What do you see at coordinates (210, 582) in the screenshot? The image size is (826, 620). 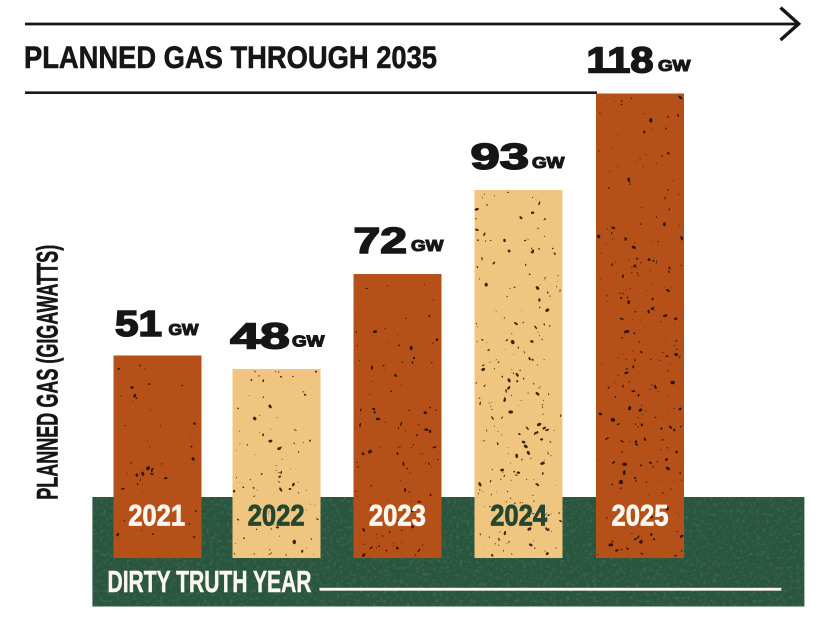 I see `svg-text: DIRTY TRUTH YEAR` at bounding box center [210, 582].